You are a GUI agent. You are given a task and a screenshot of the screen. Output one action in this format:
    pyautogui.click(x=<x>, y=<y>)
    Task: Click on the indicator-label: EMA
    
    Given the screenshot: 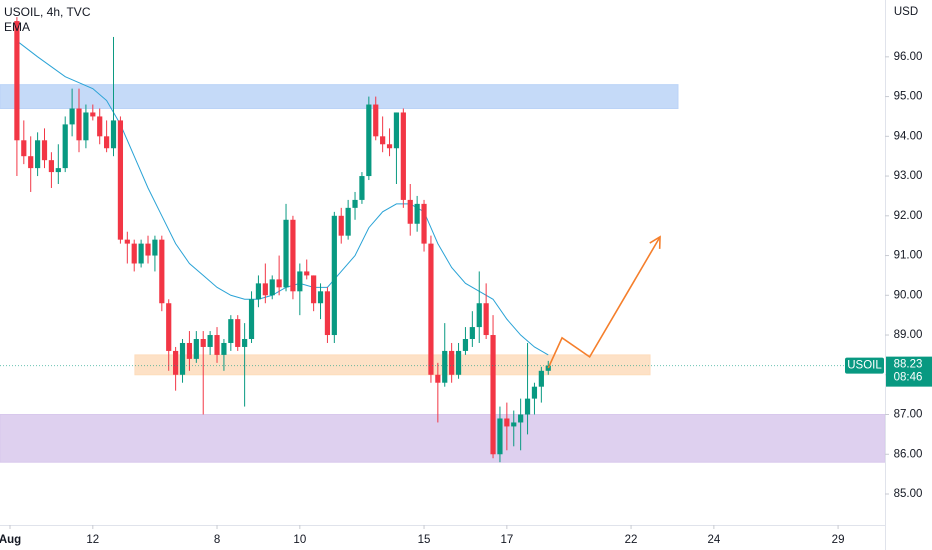 What is the action you would take?
    pyautogui.click(x=17, y=27)
    